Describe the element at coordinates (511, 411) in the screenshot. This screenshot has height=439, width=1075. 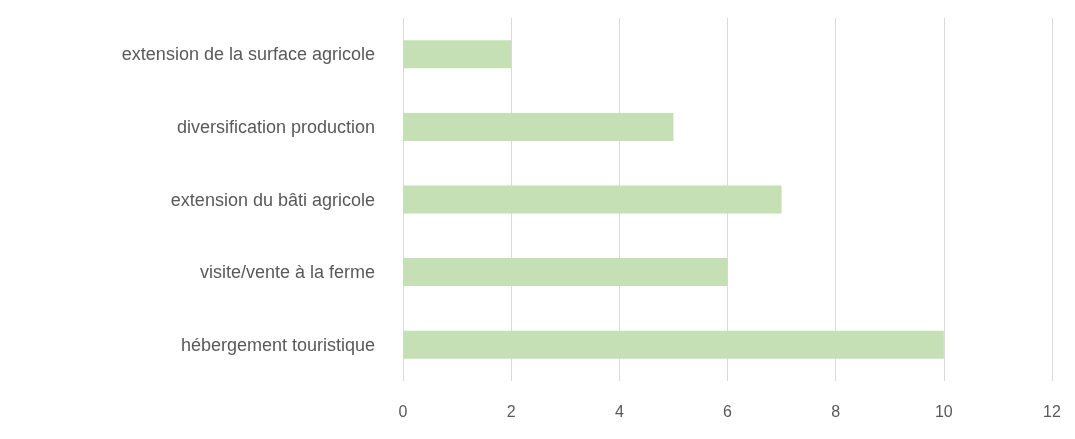
I see `x-tick-label: 2` at that location.